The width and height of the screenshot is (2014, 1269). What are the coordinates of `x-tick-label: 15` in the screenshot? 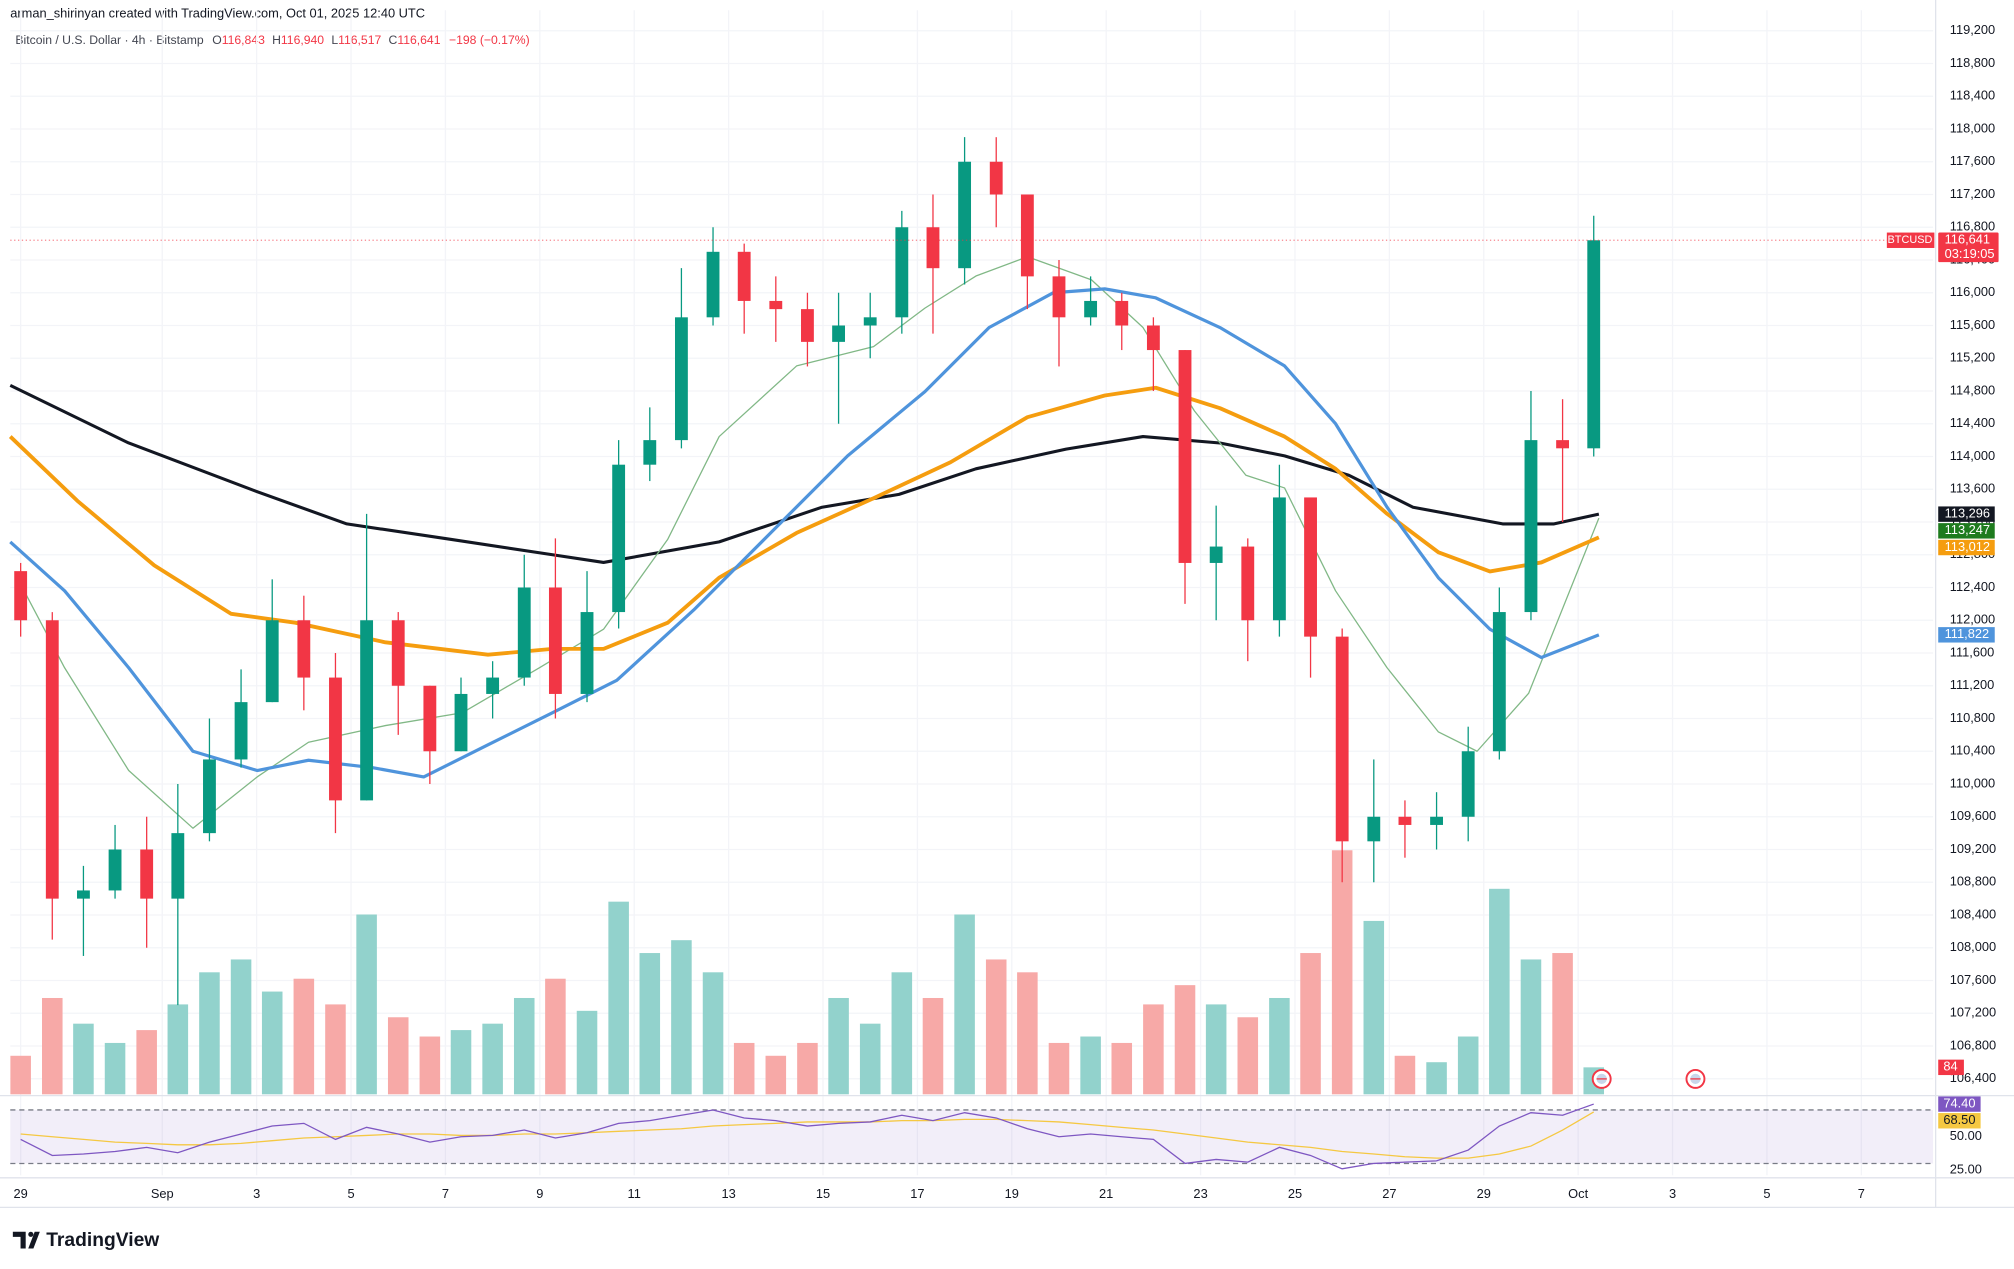 It's located at (823, 1193).